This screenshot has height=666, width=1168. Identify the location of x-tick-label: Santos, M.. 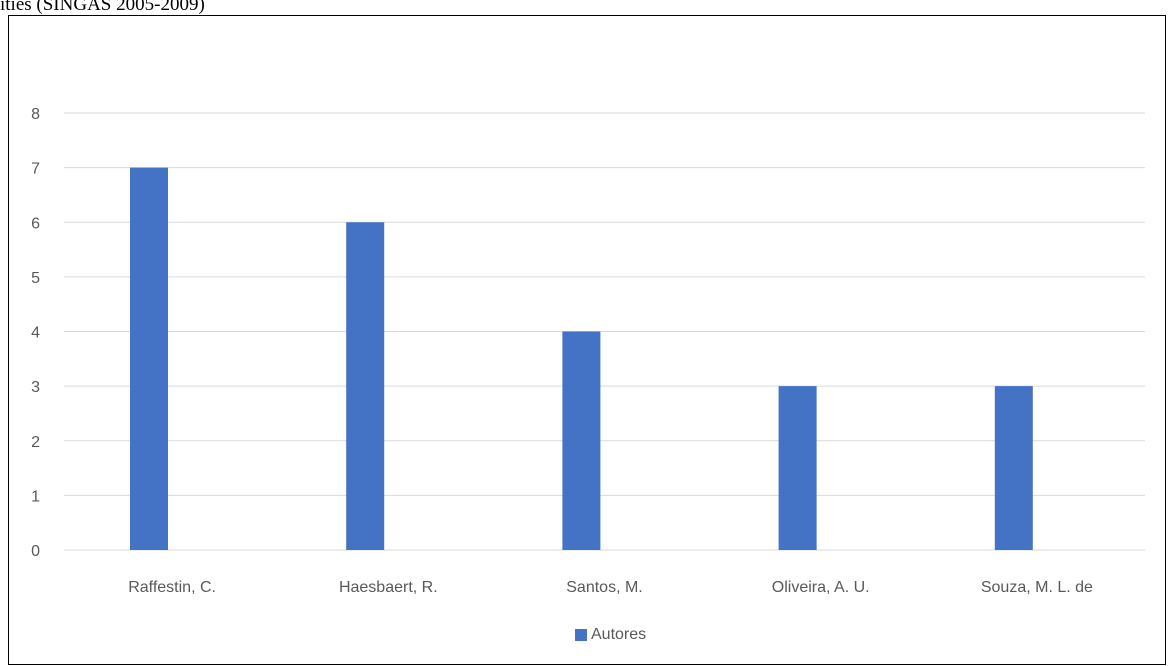
(604, 587).